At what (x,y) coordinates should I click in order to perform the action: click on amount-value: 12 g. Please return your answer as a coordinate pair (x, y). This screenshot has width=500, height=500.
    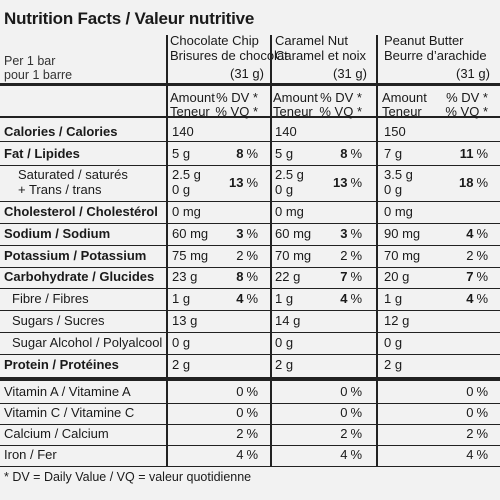
    Looking at the image, I should click on (397, 320).